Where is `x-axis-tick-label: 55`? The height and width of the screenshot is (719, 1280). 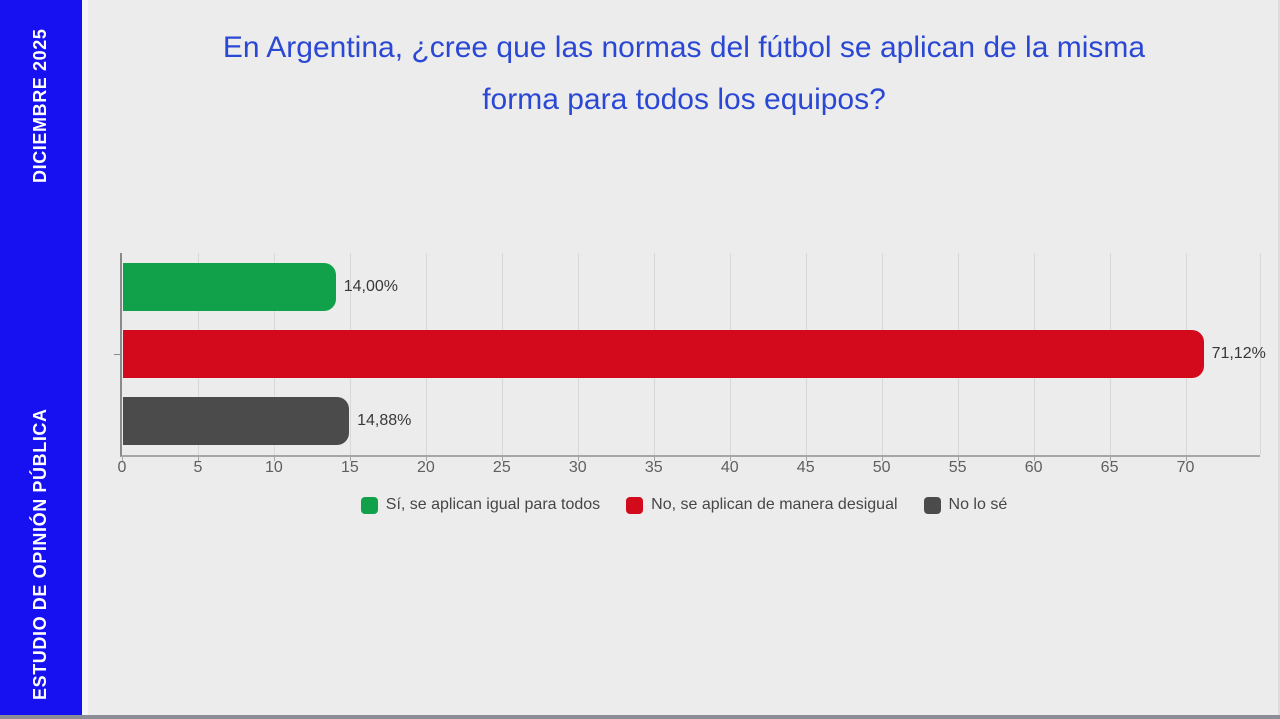
x-axis-tick-label: 55 is located at coordinates (957, 467).